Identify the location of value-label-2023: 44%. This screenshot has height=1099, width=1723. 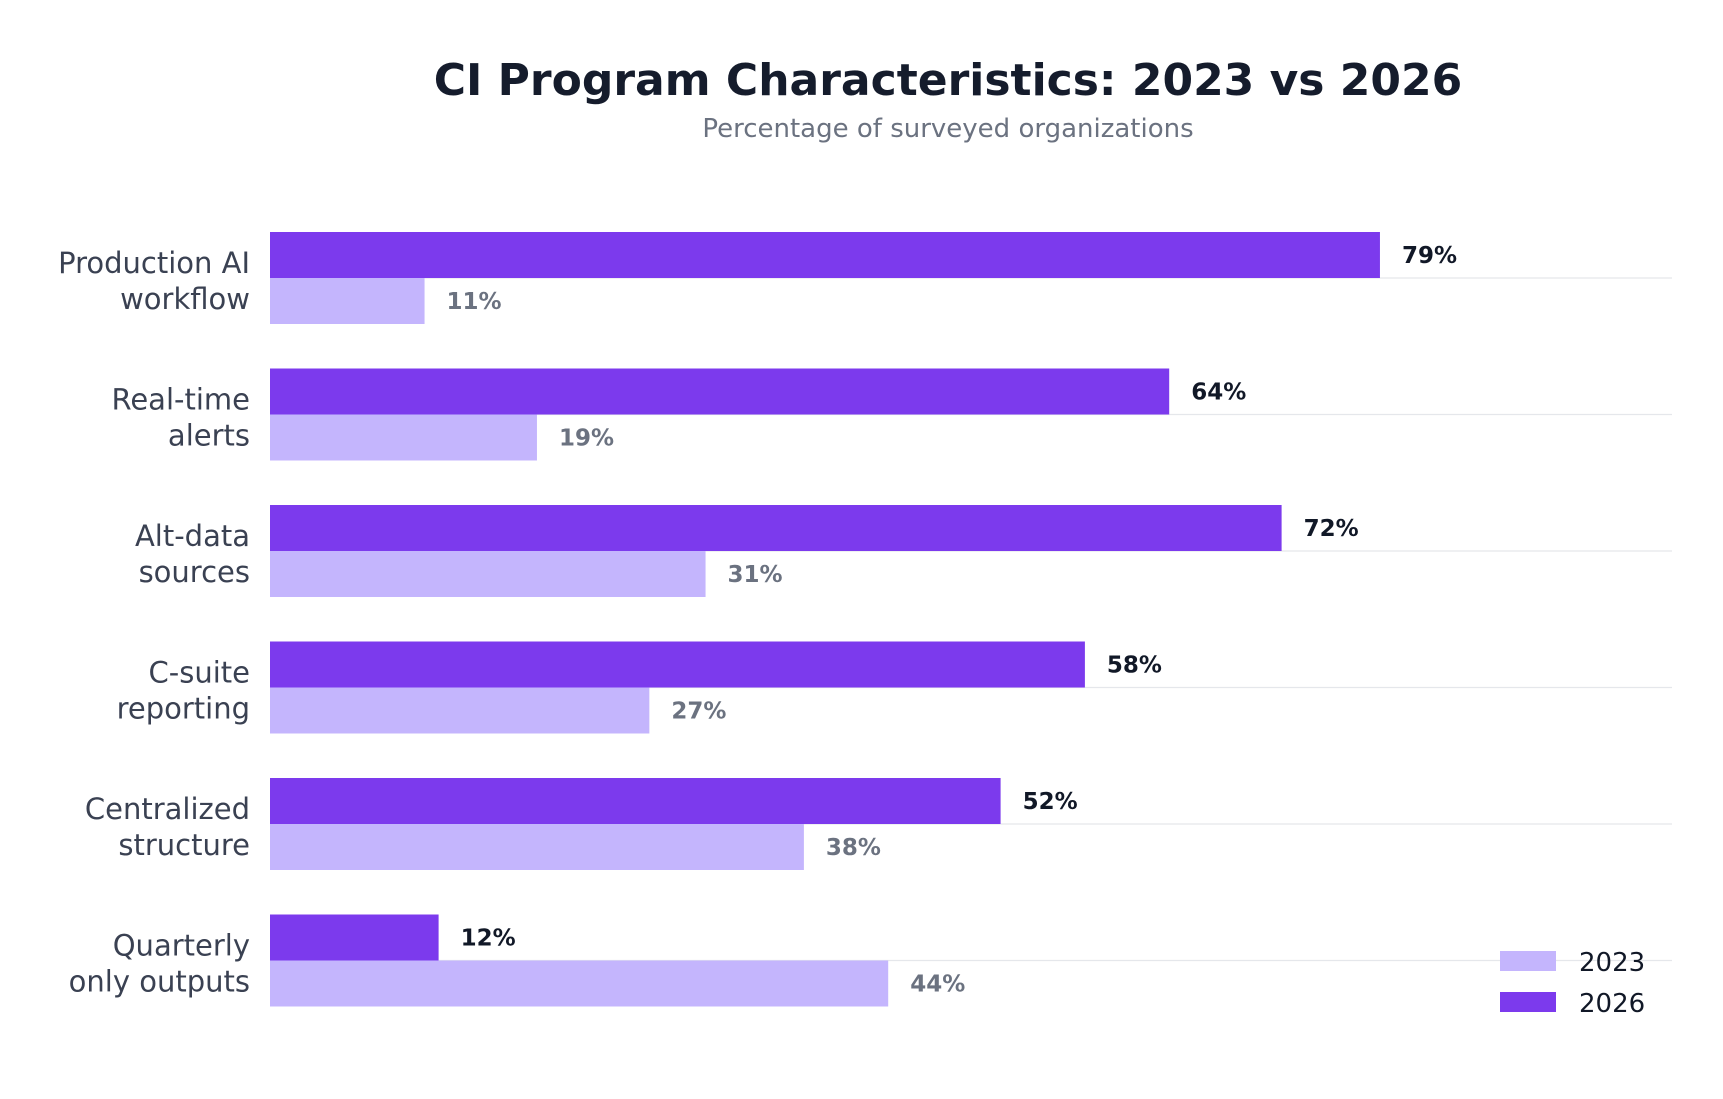
(937, 985).